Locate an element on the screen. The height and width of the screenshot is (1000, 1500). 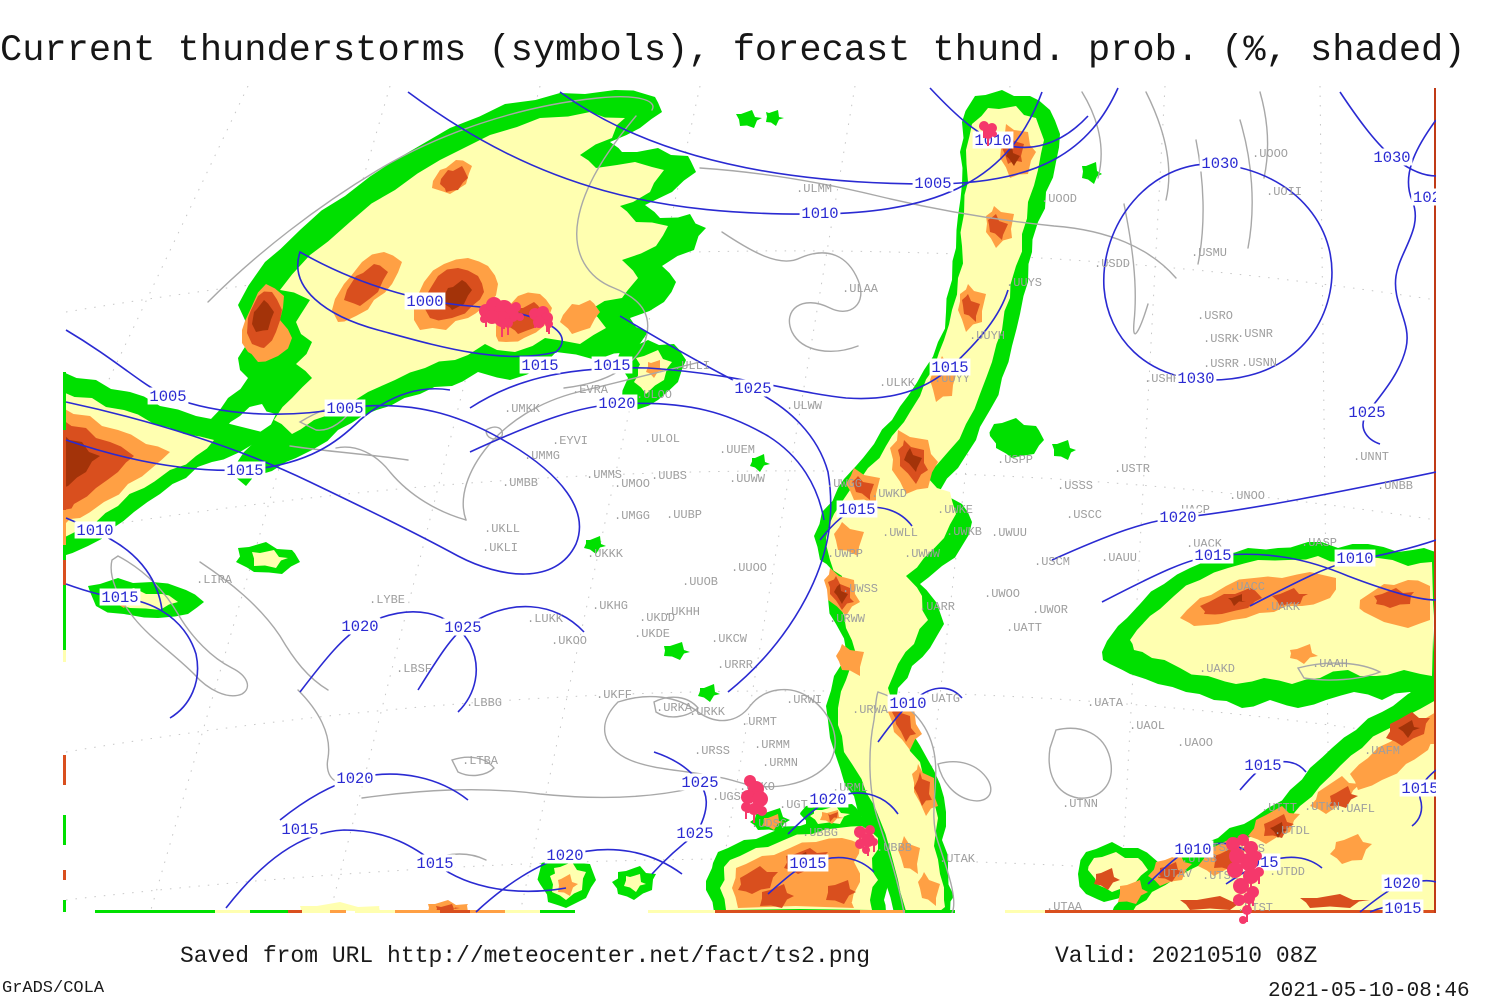
station-label: .UASP is located at coordinates (1319, 543).